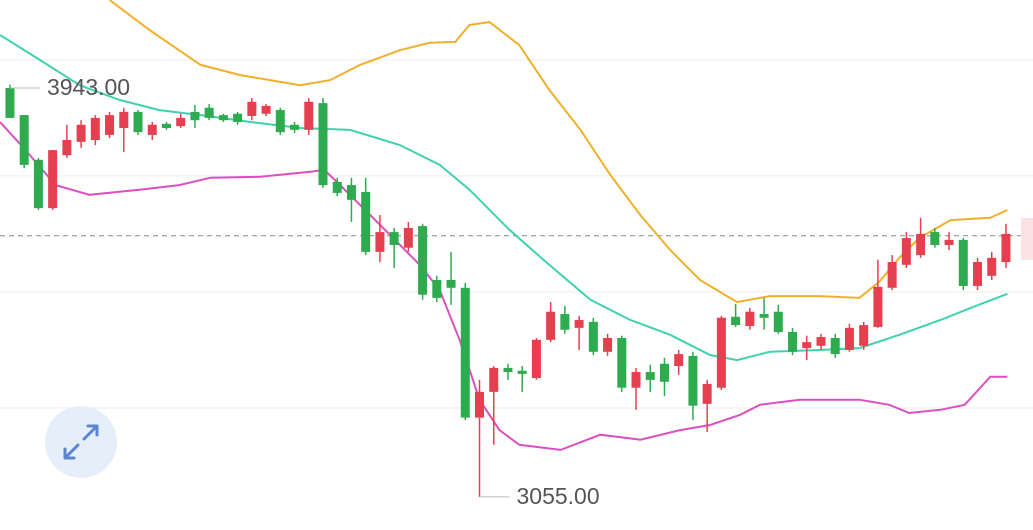 The image size is (1033, 530). I want to click on annotation-label: 3943.00, so click(88, 87).